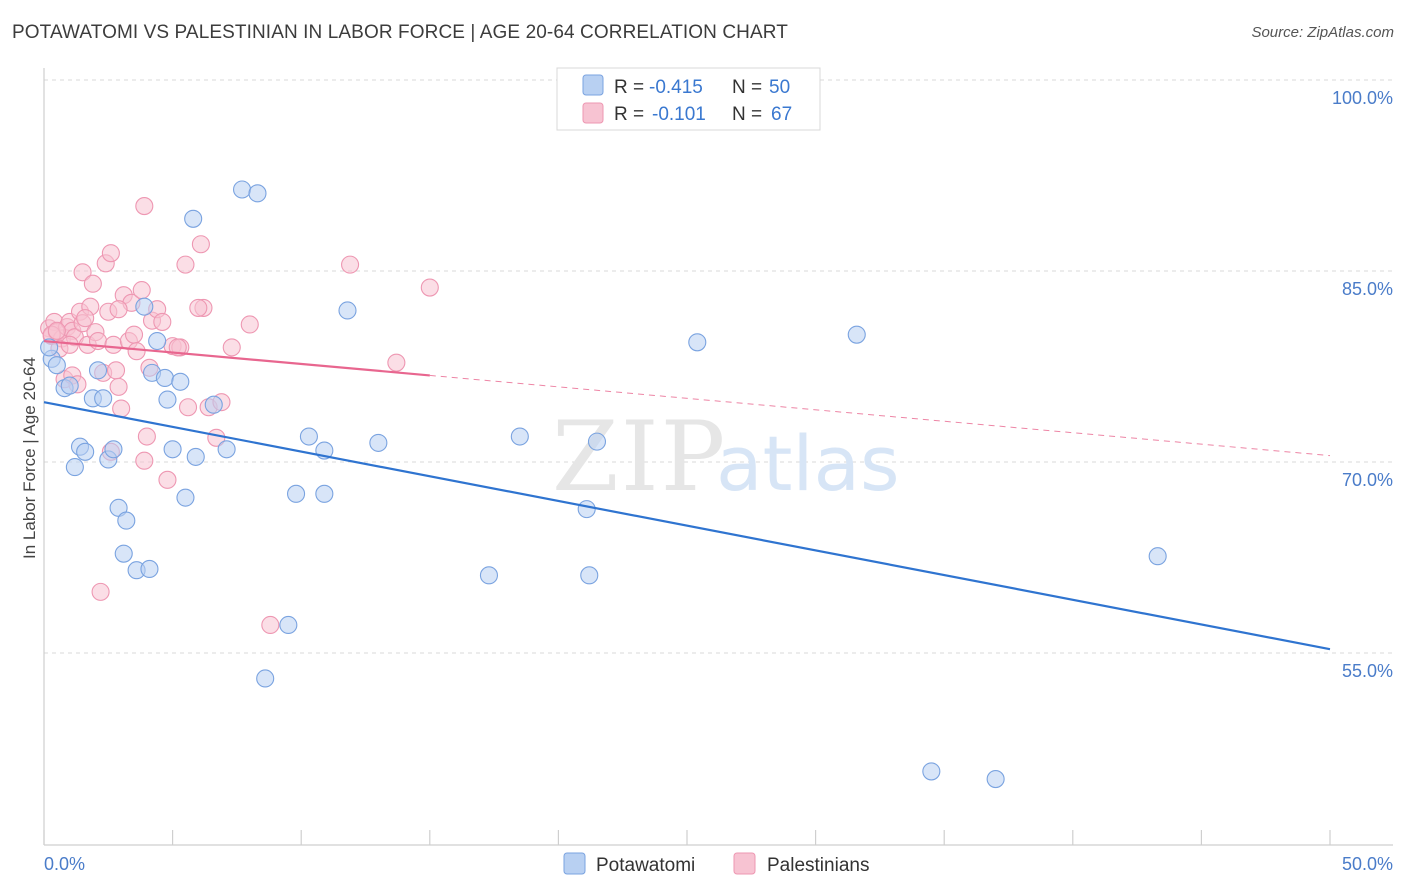 This screenshot has height=892, width=1406. What do you see at coordinates (676, 87) in the screenshot?
I see `legend-r-value-1: -0.415` at bounding box center [676, 87].